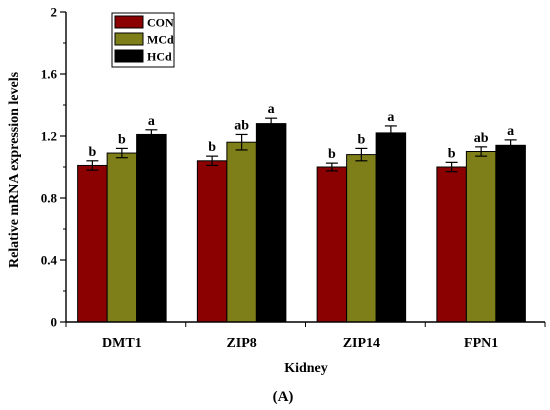 Image resolution: width=550 pixels, height=410 pixels. What do you see at coordinates (14, 169) in the screenshot?
I see `y-axis-title: Relative mRNA expression levels` at bounding box center [14, 169].